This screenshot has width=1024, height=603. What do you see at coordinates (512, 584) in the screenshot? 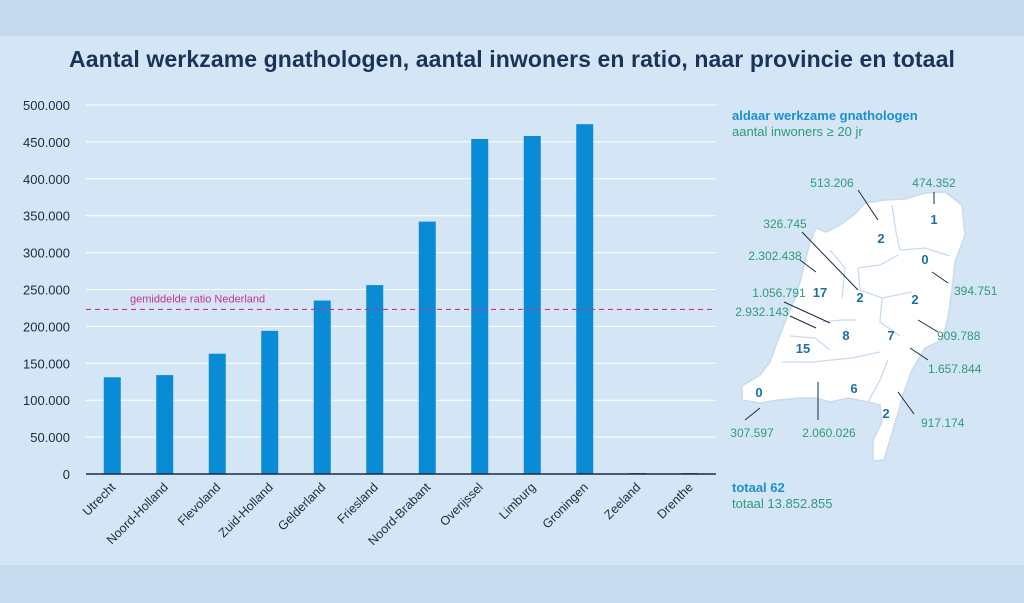
I see `bottom-band` at bounding box center [512, 584].